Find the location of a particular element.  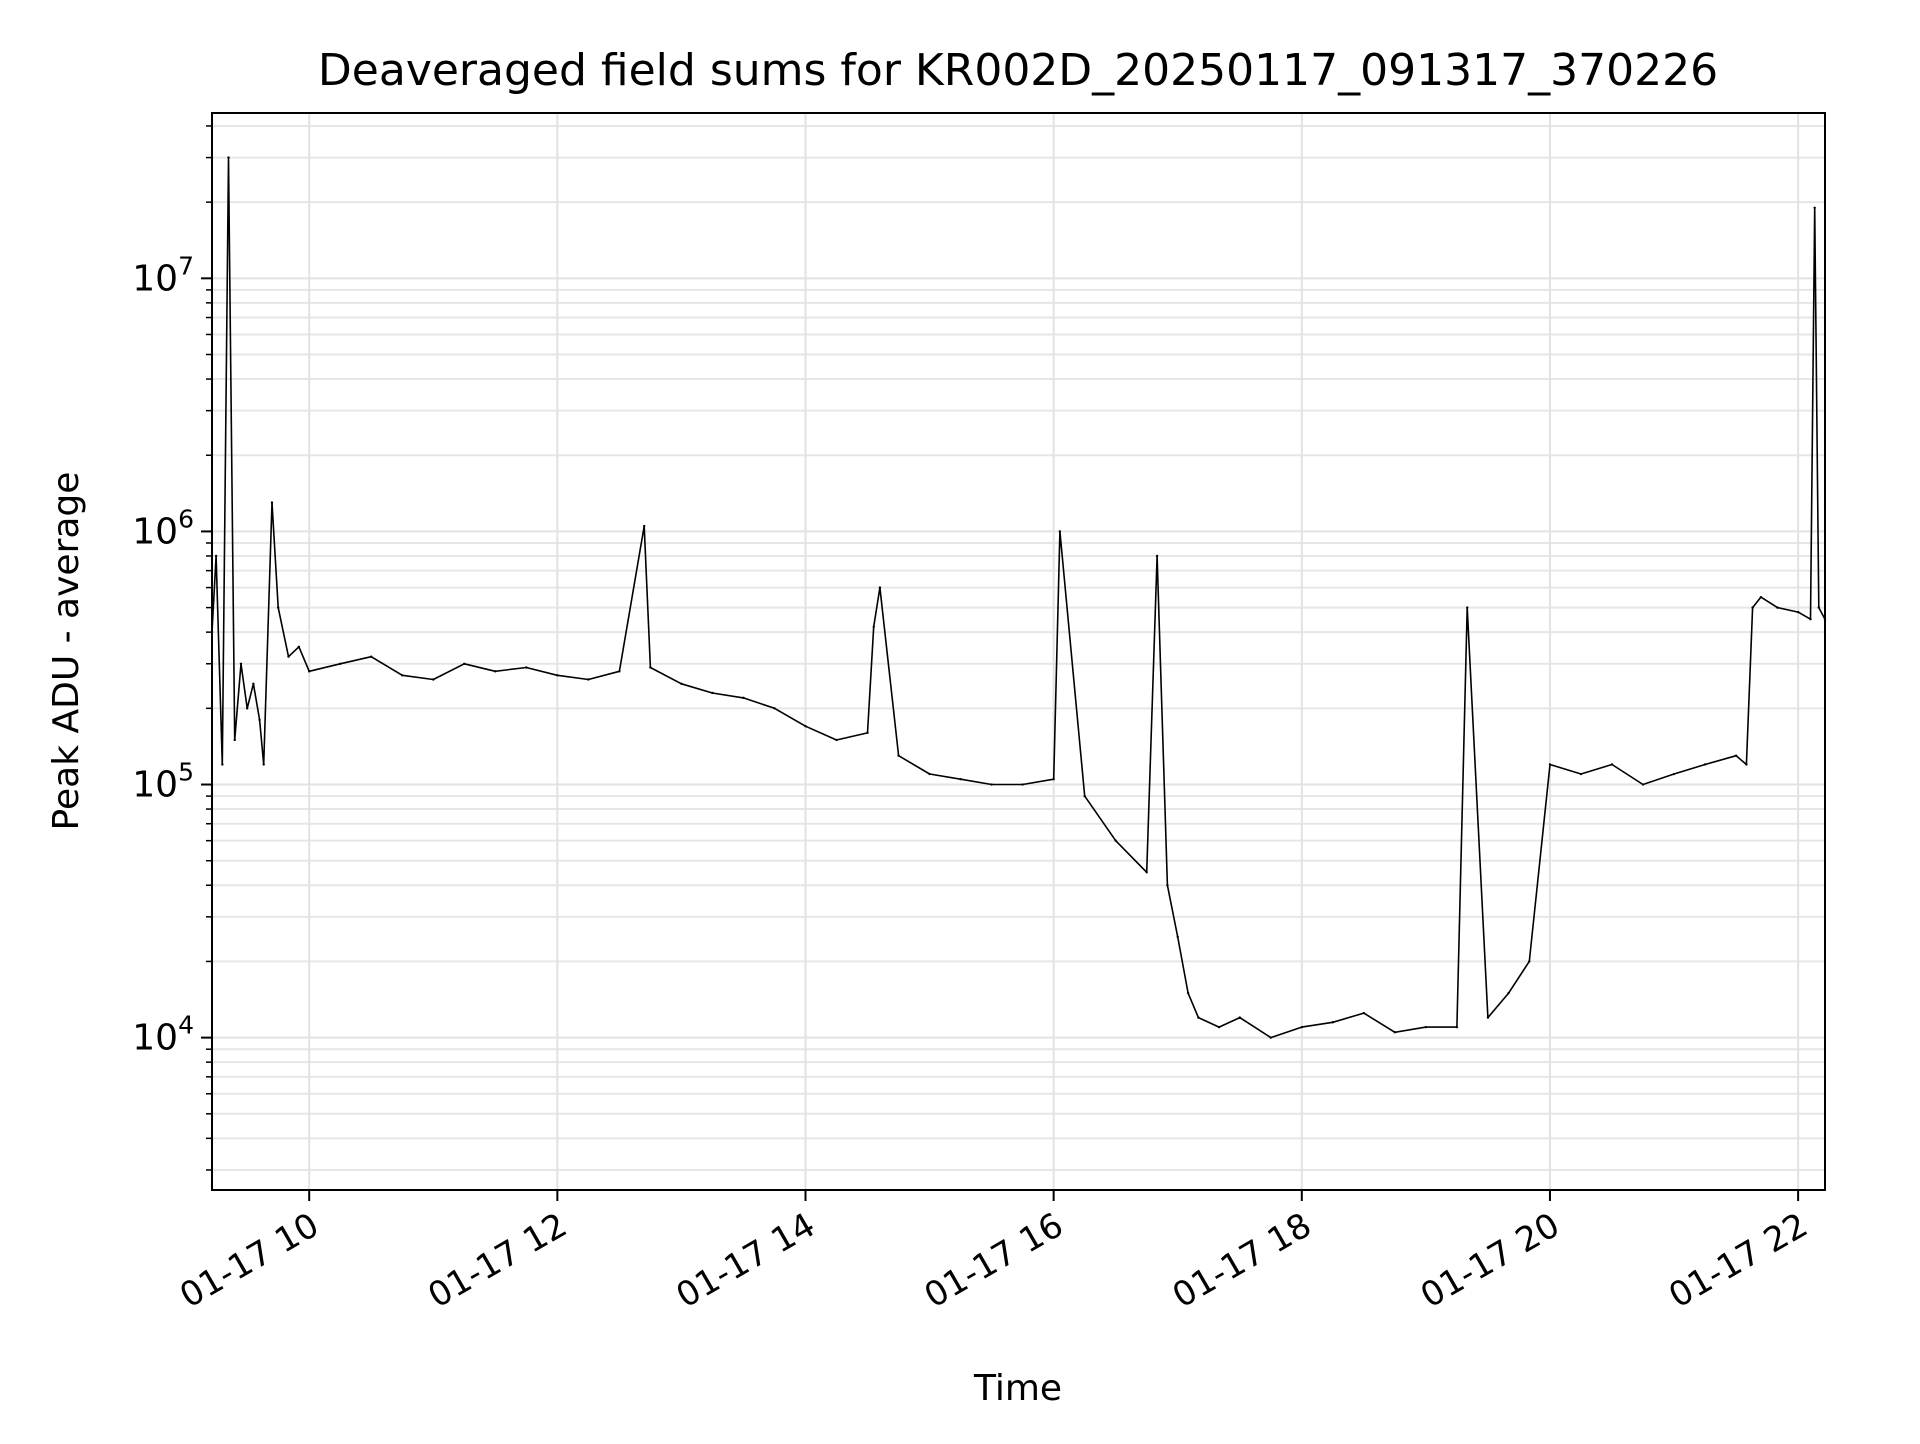

x-tick-label: 01-17 14 is located at coordinates (746, 1260).